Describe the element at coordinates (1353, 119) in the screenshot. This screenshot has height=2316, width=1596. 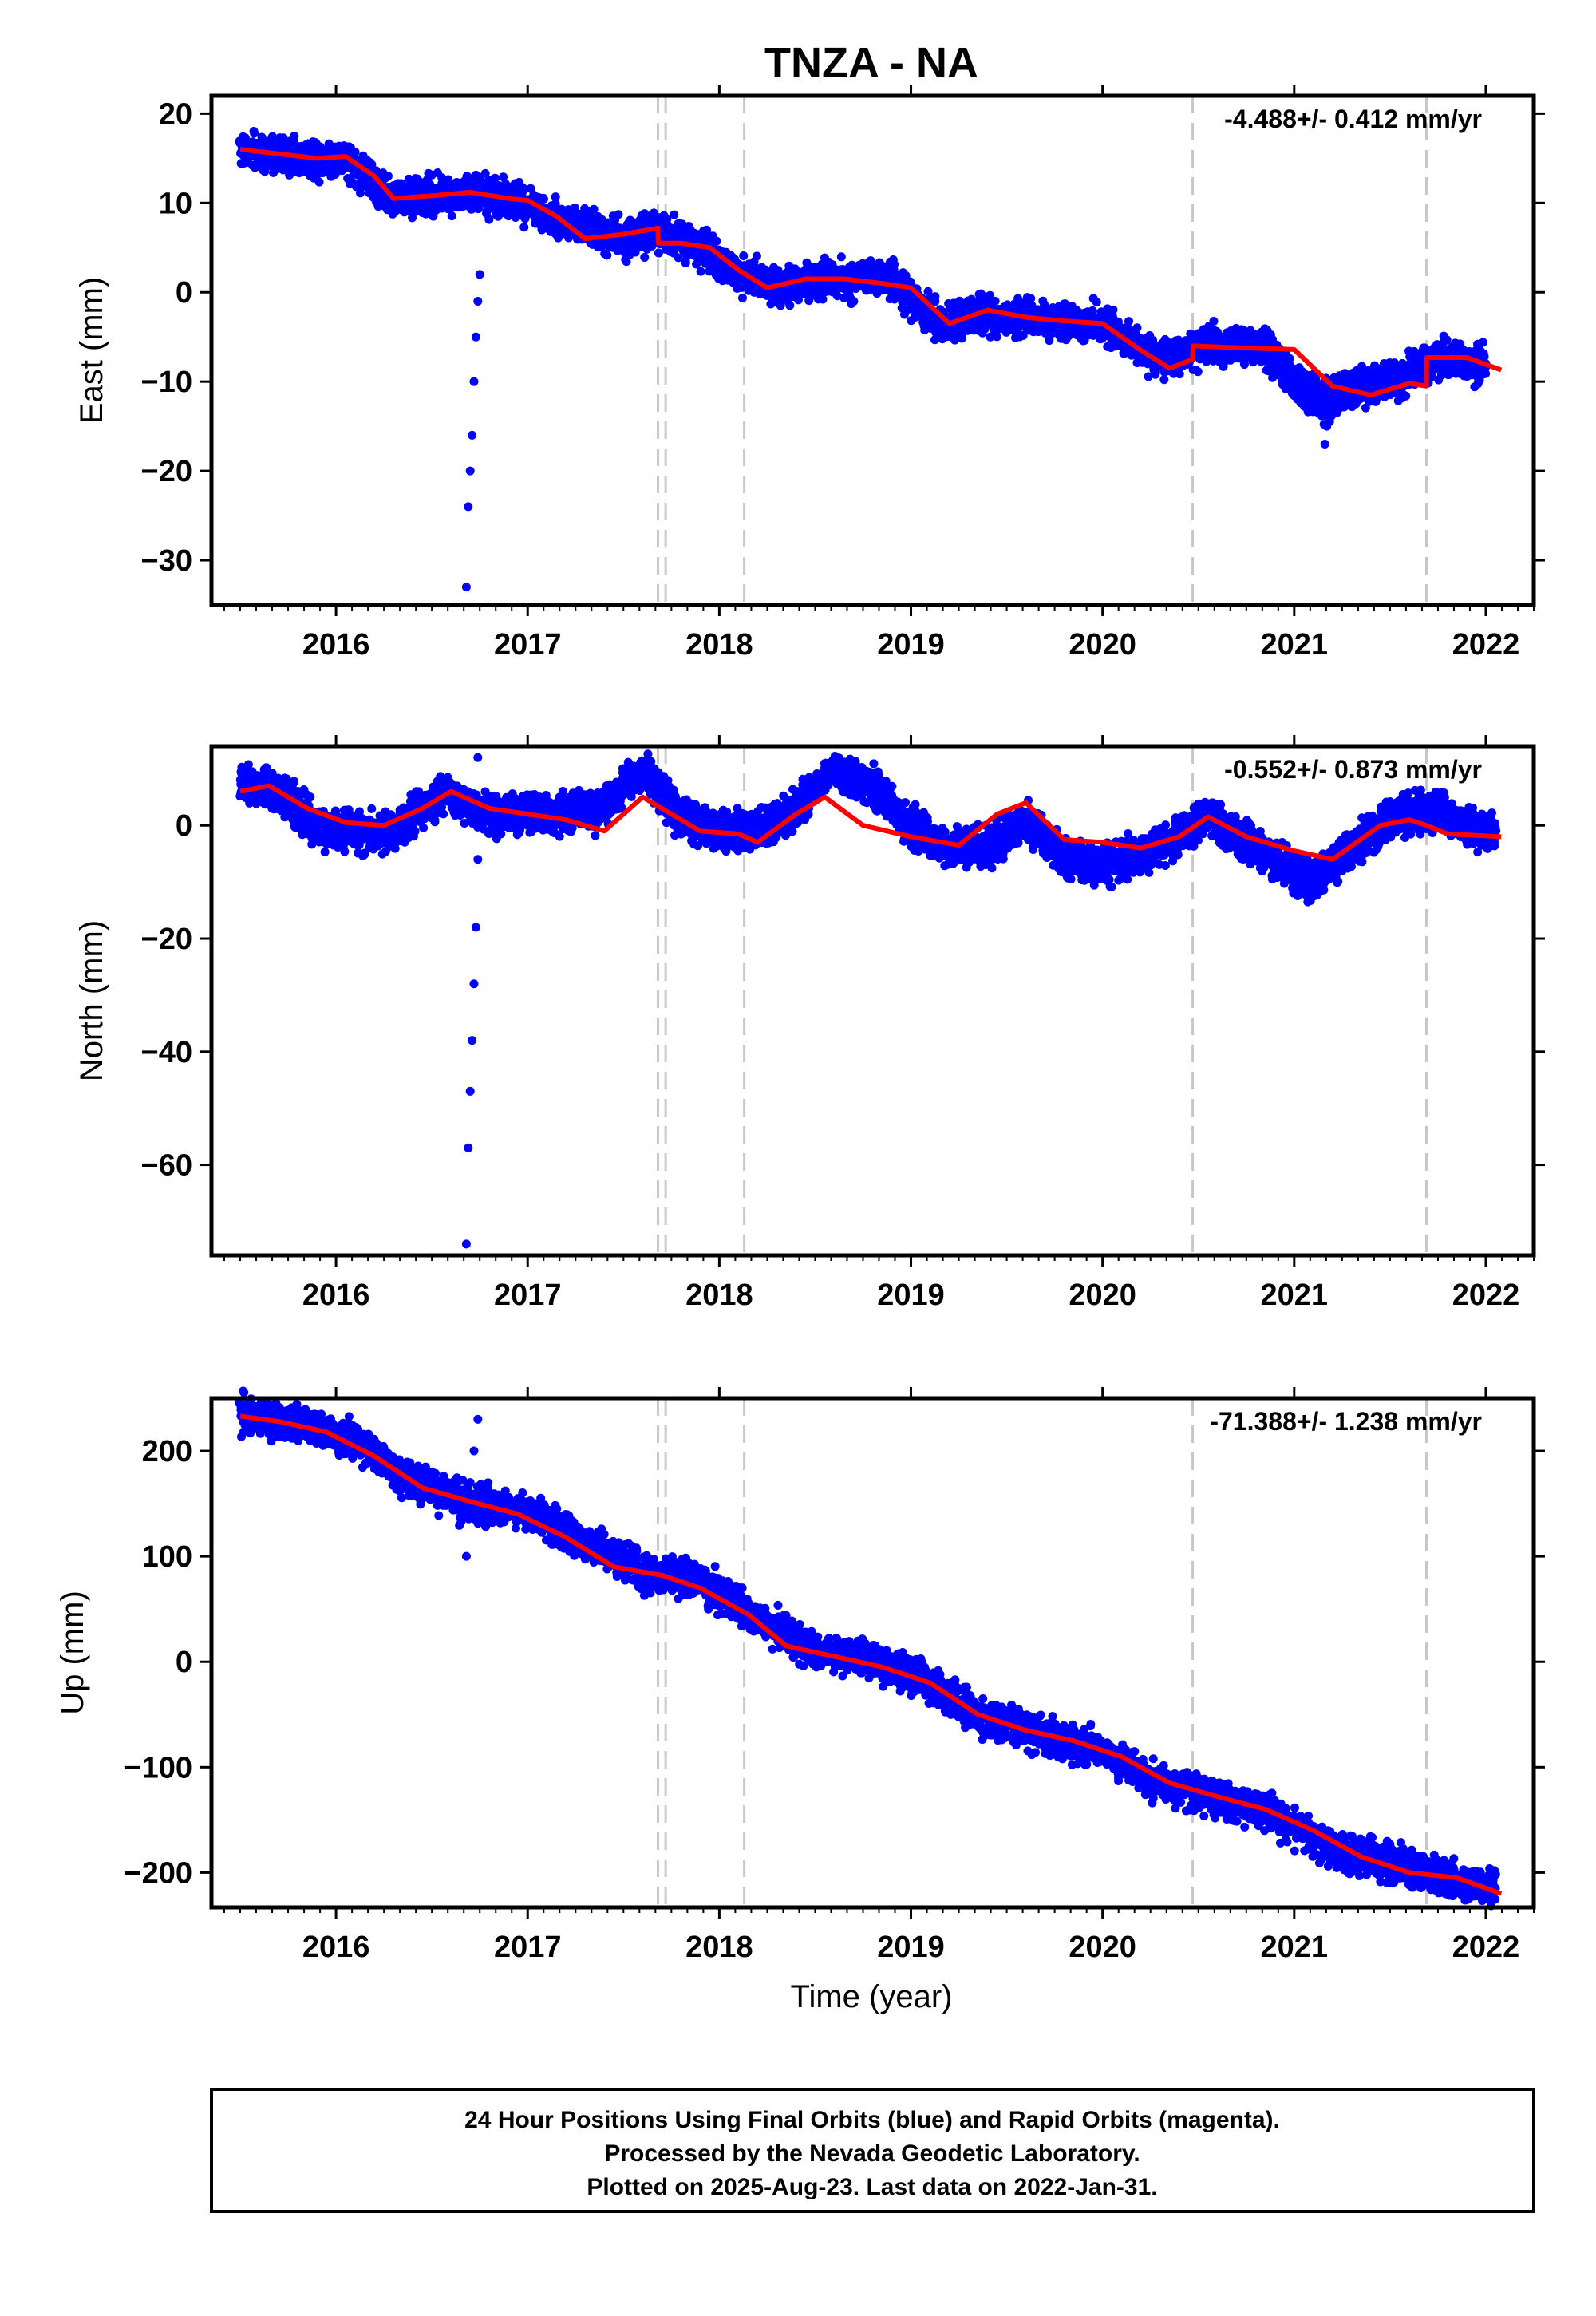
I see `east-rate-label: -4.488+/- 0.412 mm/yr` at that location.